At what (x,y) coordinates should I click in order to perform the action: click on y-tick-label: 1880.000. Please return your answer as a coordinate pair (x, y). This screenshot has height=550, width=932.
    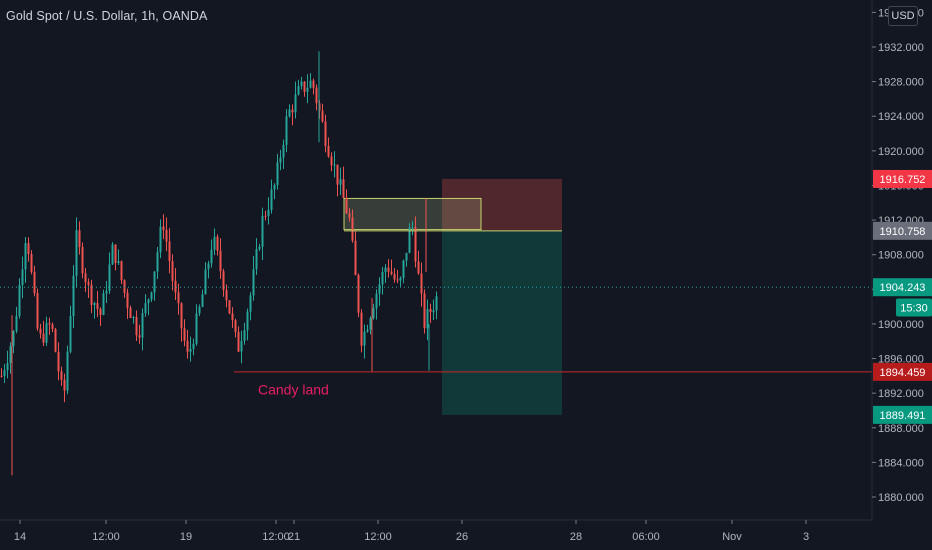
    Looking at the image, I should click on (901, 498).